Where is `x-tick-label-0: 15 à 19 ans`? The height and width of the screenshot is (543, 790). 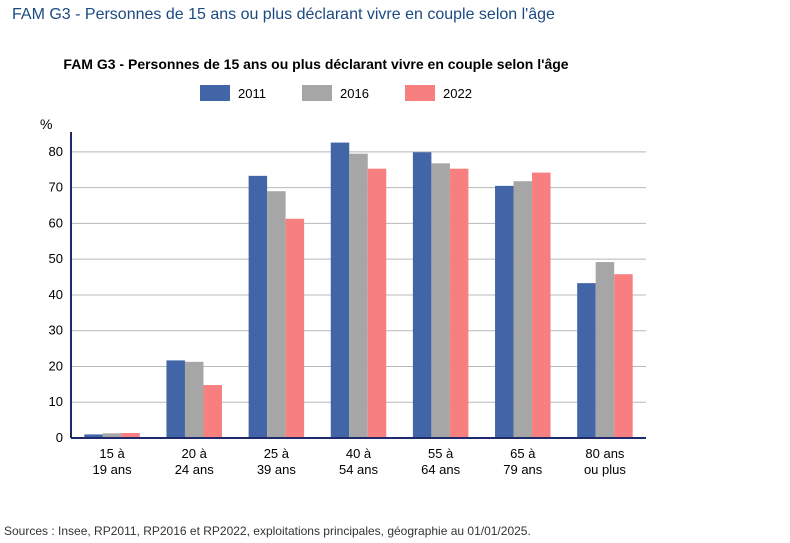
x-tick-label-0: 15 à 19 ans is located at coordinates (113, 461).